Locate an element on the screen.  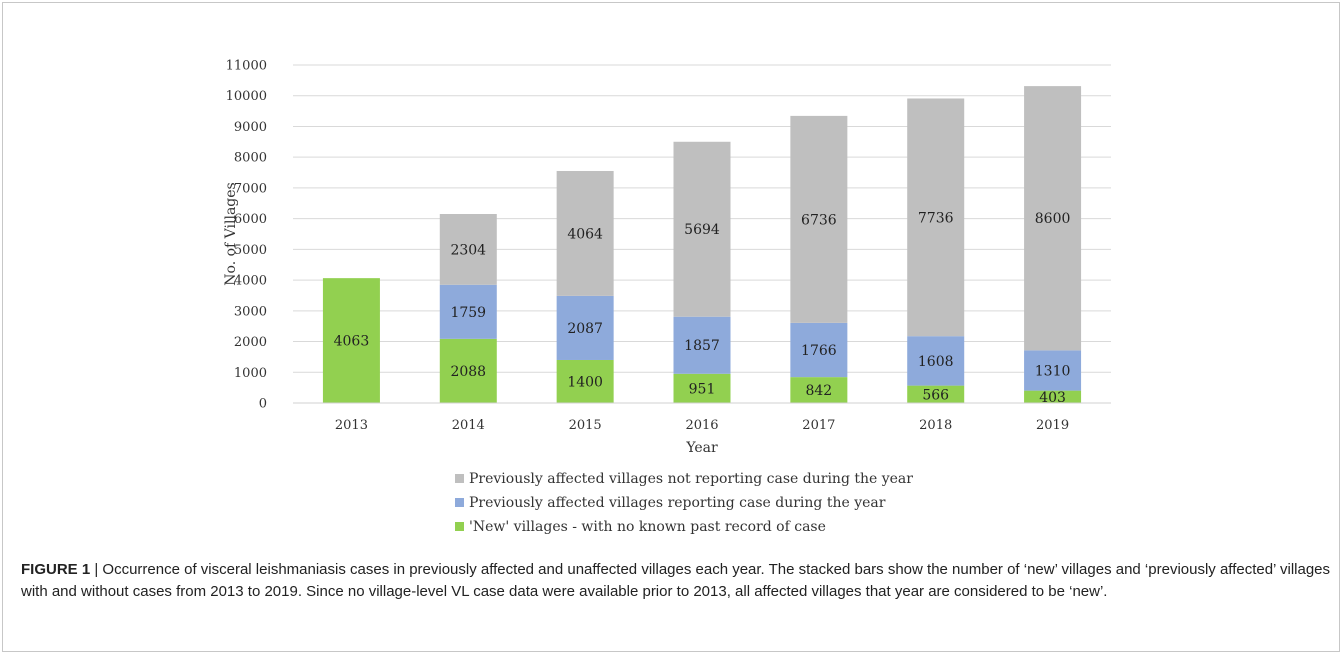
data-label: 1857 is located at coordinates (702, 346).